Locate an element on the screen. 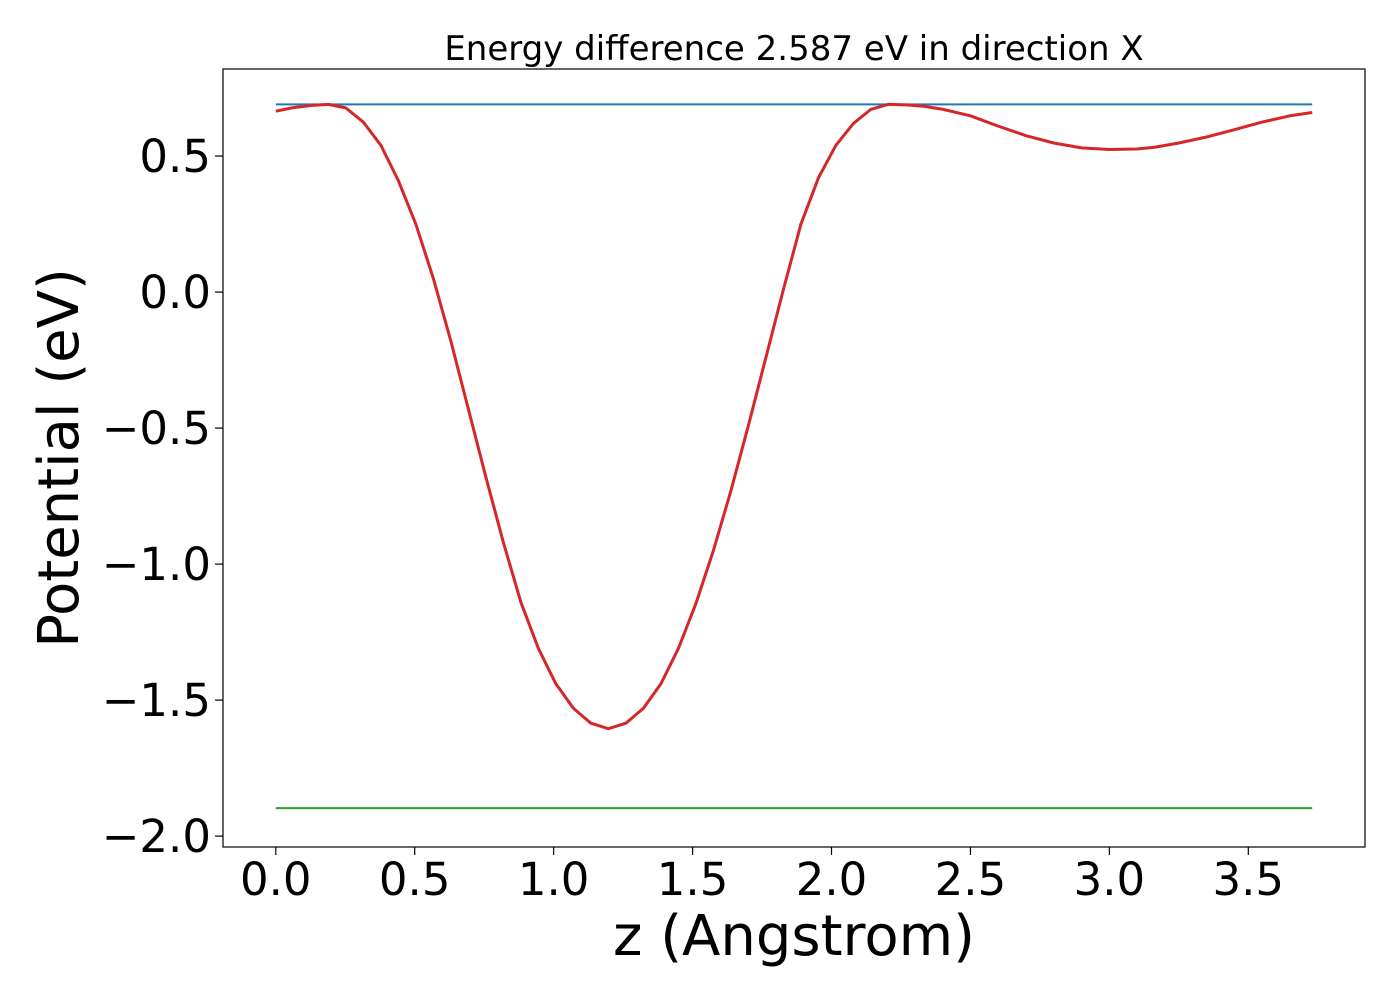 This screenshot has height=1000, width=1400. y-tick-label: −0.5 is located at coordinates (156, 428).